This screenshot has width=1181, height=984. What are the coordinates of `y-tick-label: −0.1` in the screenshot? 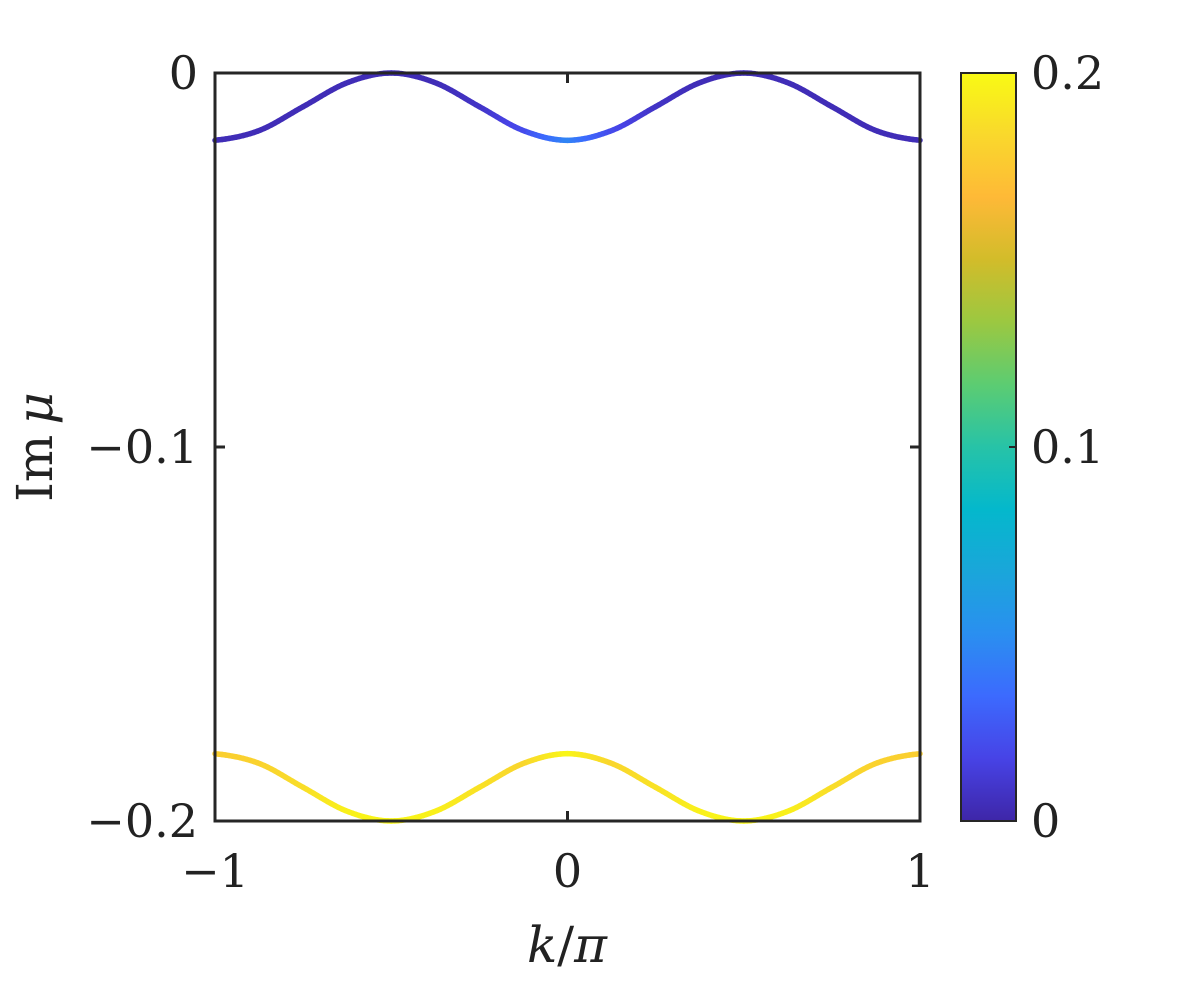 It's located at (142, 447).